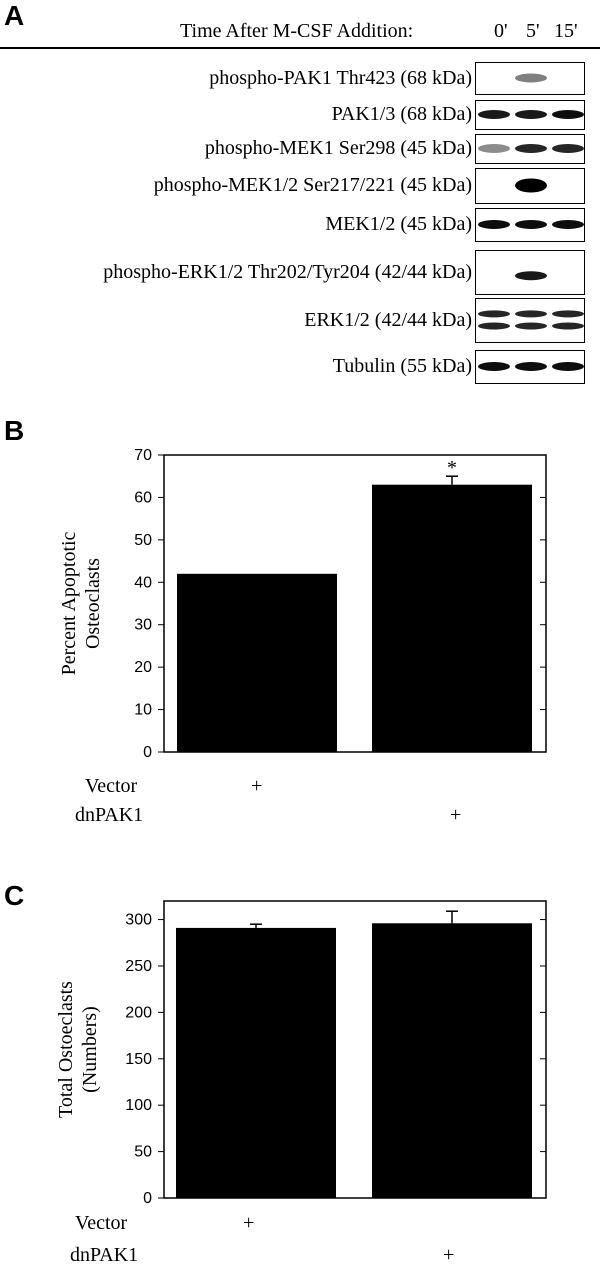 The width and height of the screenshot is (600, 1272). I want to click on blot-label-0: phospho-PAK1 Thr423 (68 kDa), so click(340, 77).